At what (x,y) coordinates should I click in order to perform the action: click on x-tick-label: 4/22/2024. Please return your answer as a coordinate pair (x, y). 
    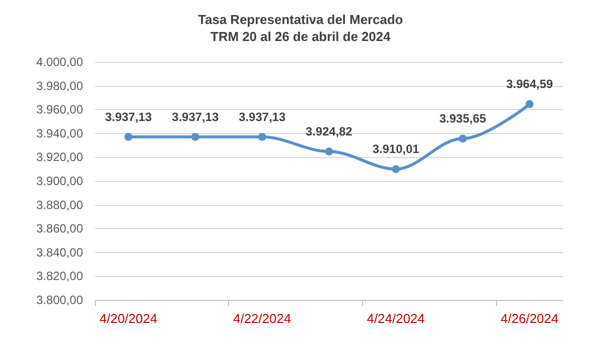
    Looking at the image, I should click on (262, 318).